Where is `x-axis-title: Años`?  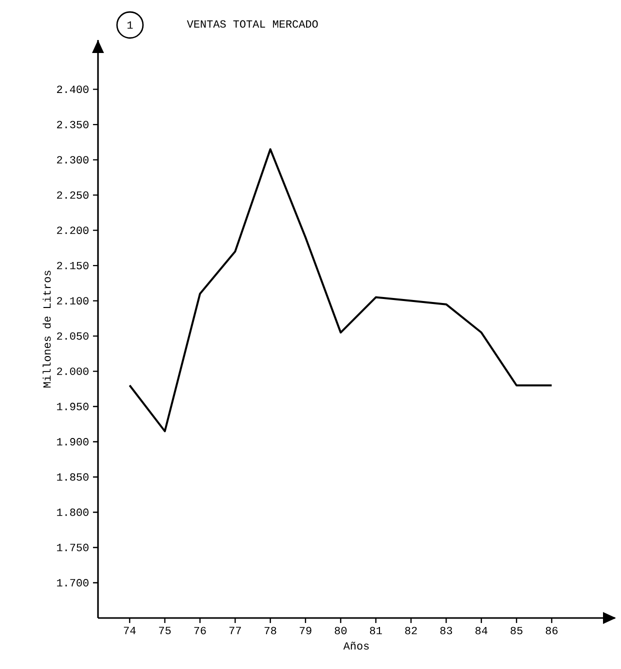 x-axis-title: Años is located at coordinates (356, 646).